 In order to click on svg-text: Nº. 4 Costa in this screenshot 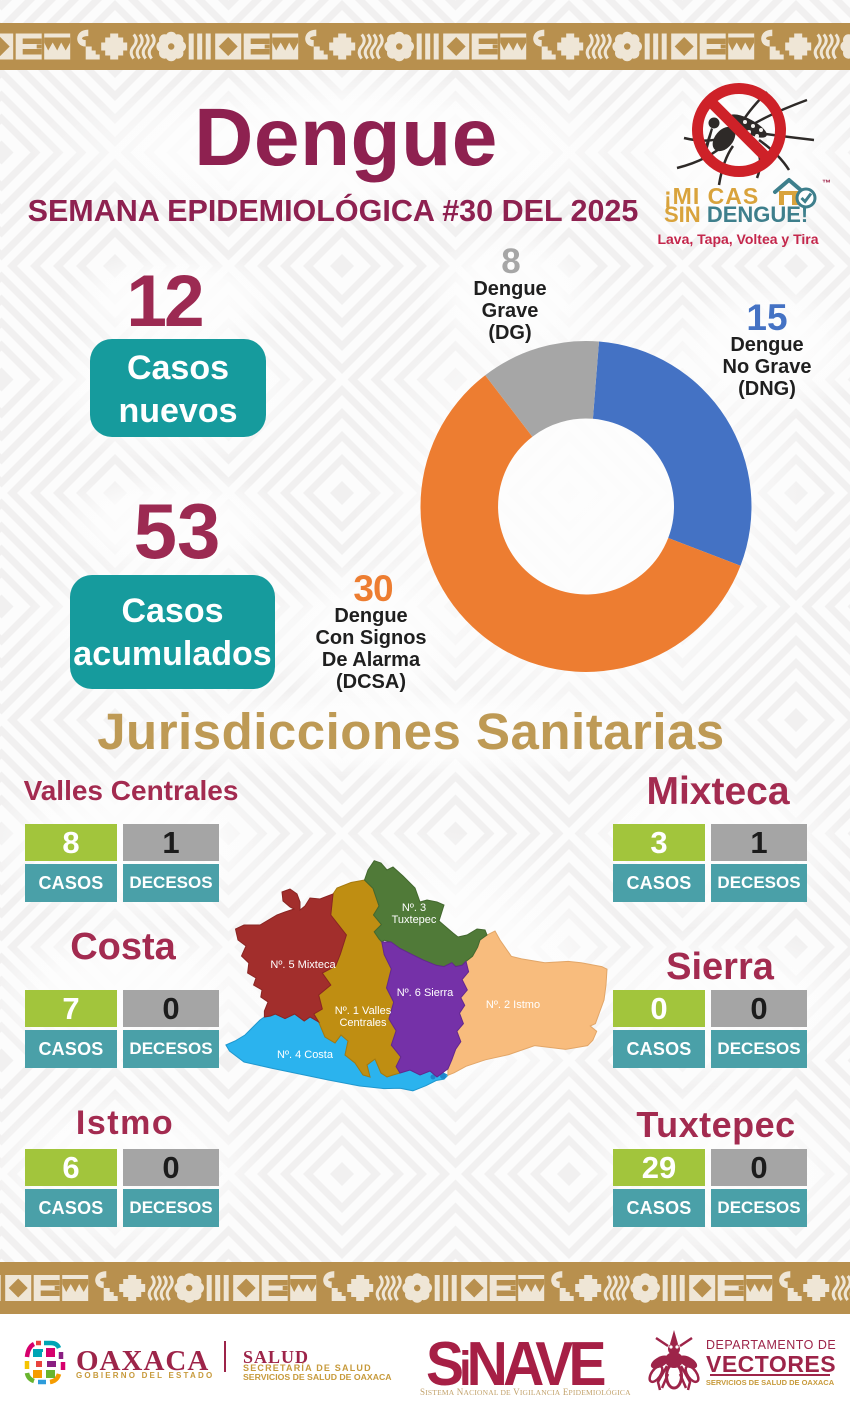, I will do `click(305, 1055)`.